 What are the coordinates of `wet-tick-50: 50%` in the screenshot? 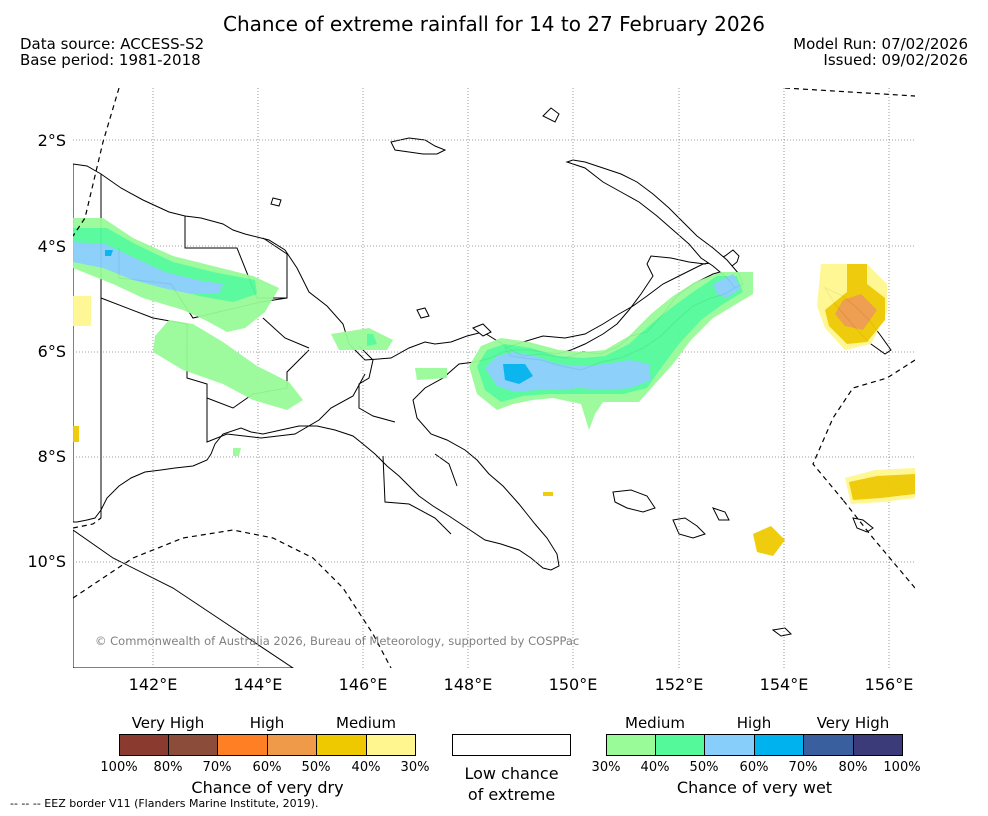 It's located at (704, 767).